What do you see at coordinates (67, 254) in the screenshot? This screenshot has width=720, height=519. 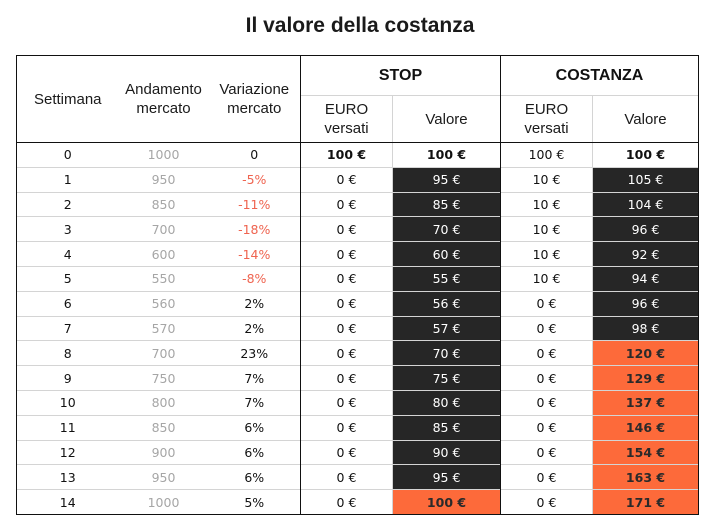 I see `cell-week: 4` at bounding box center [67, 254].